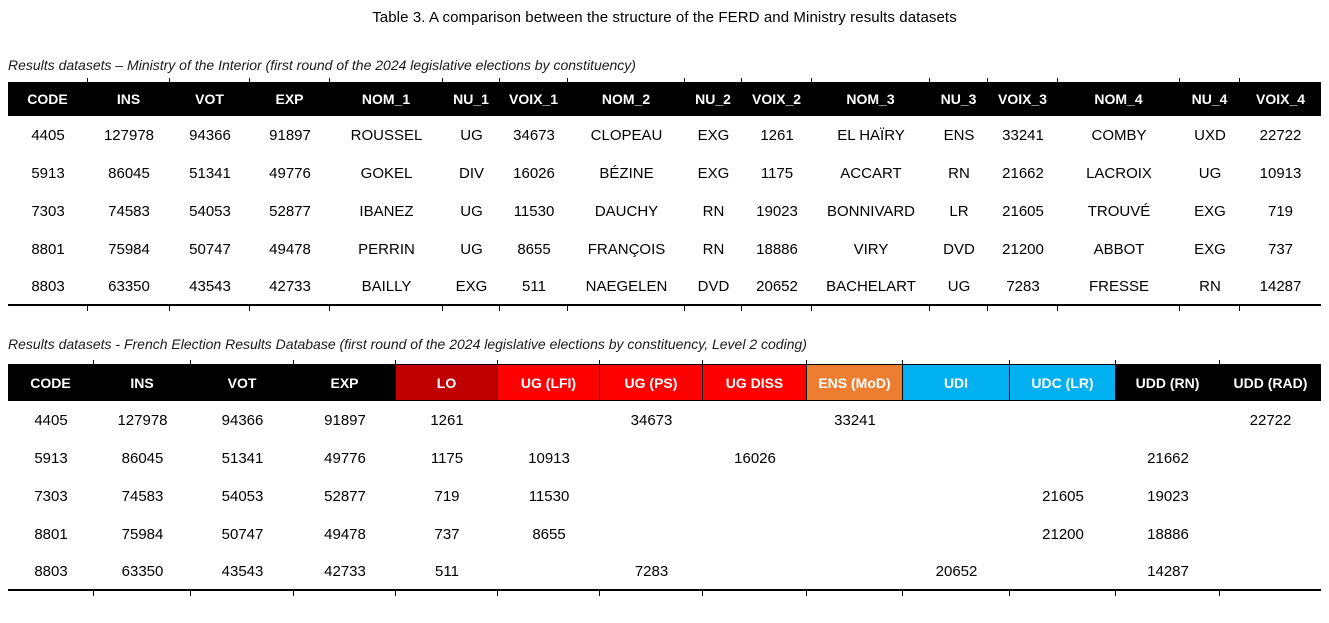 Image resolution: width=1329 pixels, height=623 pixels. What do you see at coordinates (447, 420) in the screenshot?
I see `cell-lo: 1261` at bounding box center [447, 420].